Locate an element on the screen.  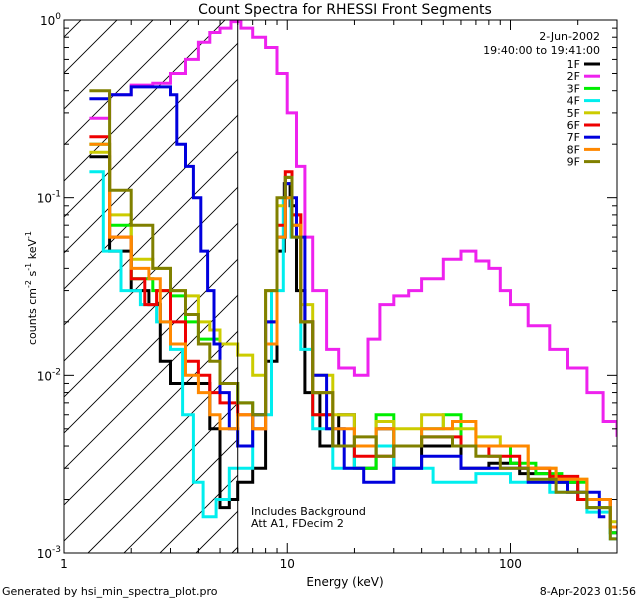
x-tick-label: 100 is located at coordinates (510, 564).